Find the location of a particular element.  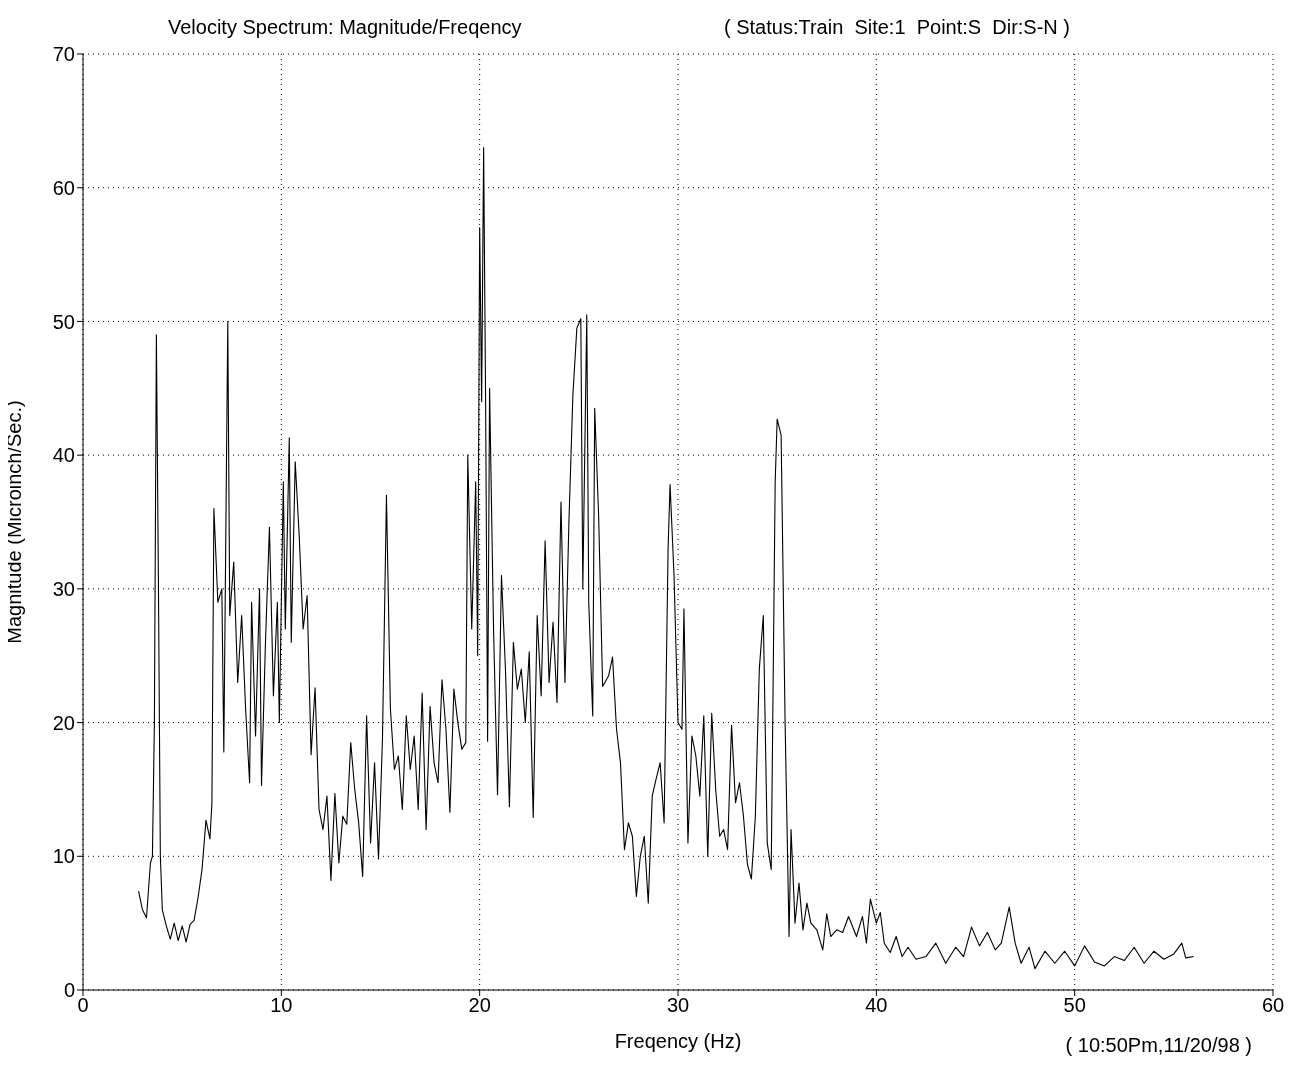

x-tick-label: 40 is located at coordinates (876, 1005).